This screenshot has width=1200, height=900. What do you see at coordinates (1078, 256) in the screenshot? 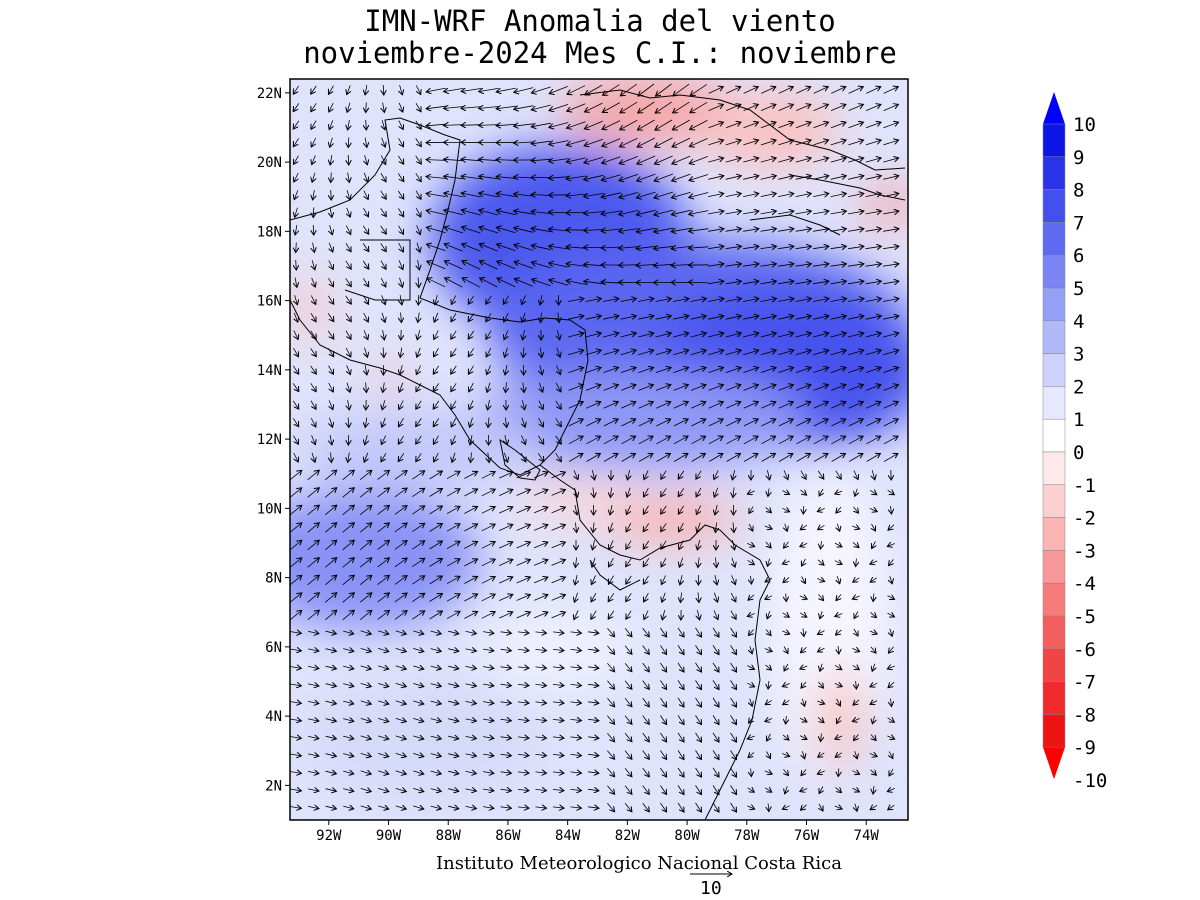
I see `colorbar-label: 6` at bounding box center [1078, 256].